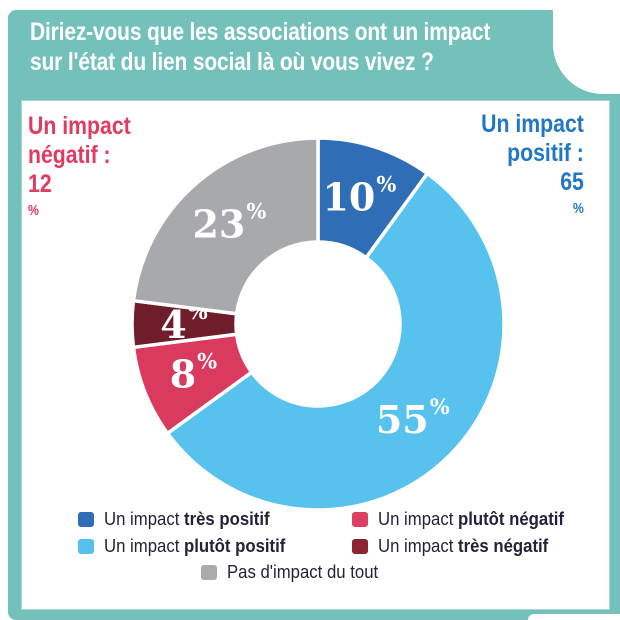 This screenshot has height=620, width=620. I want to click on legend-row-3: Pas d'impact du tout, so click(315, 572).